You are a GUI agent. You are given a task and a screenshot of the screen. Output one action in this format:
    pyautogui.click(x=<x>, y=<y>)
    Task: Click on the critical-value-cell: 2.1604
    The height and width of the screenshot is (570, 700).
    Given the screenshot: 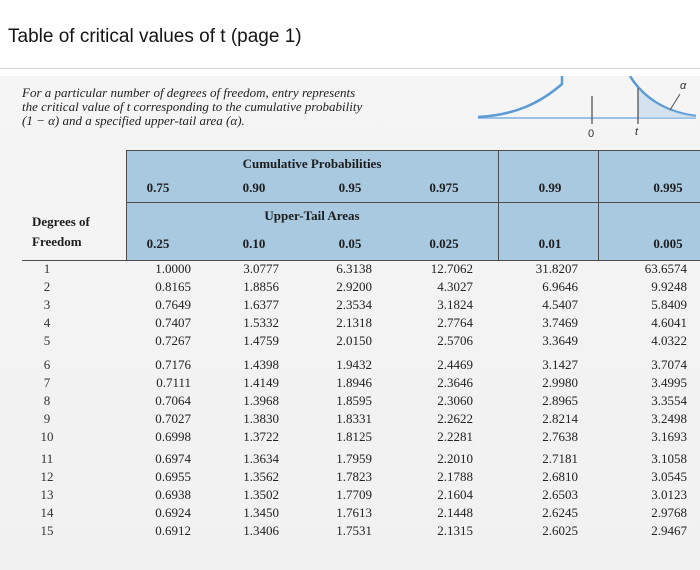 What is the action you would take?
    pyautogui.click(x=455, y=494)
    